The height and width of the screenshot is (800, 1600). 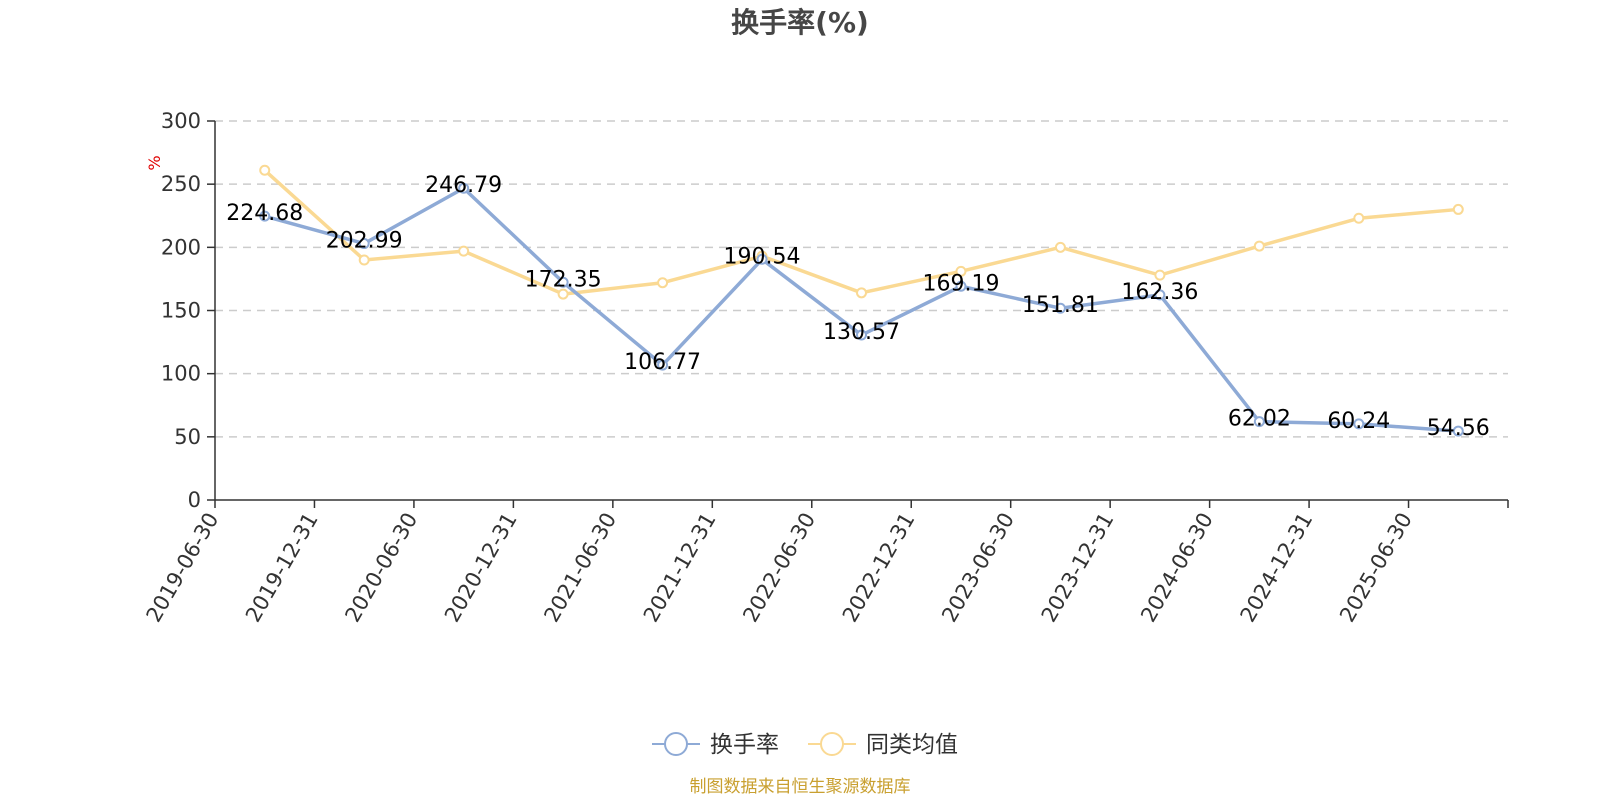 What do you see at coordinates (805, 745) in the screenshot?
I see `legend: 换手率 同类均值` at bounding box center [805, 745].